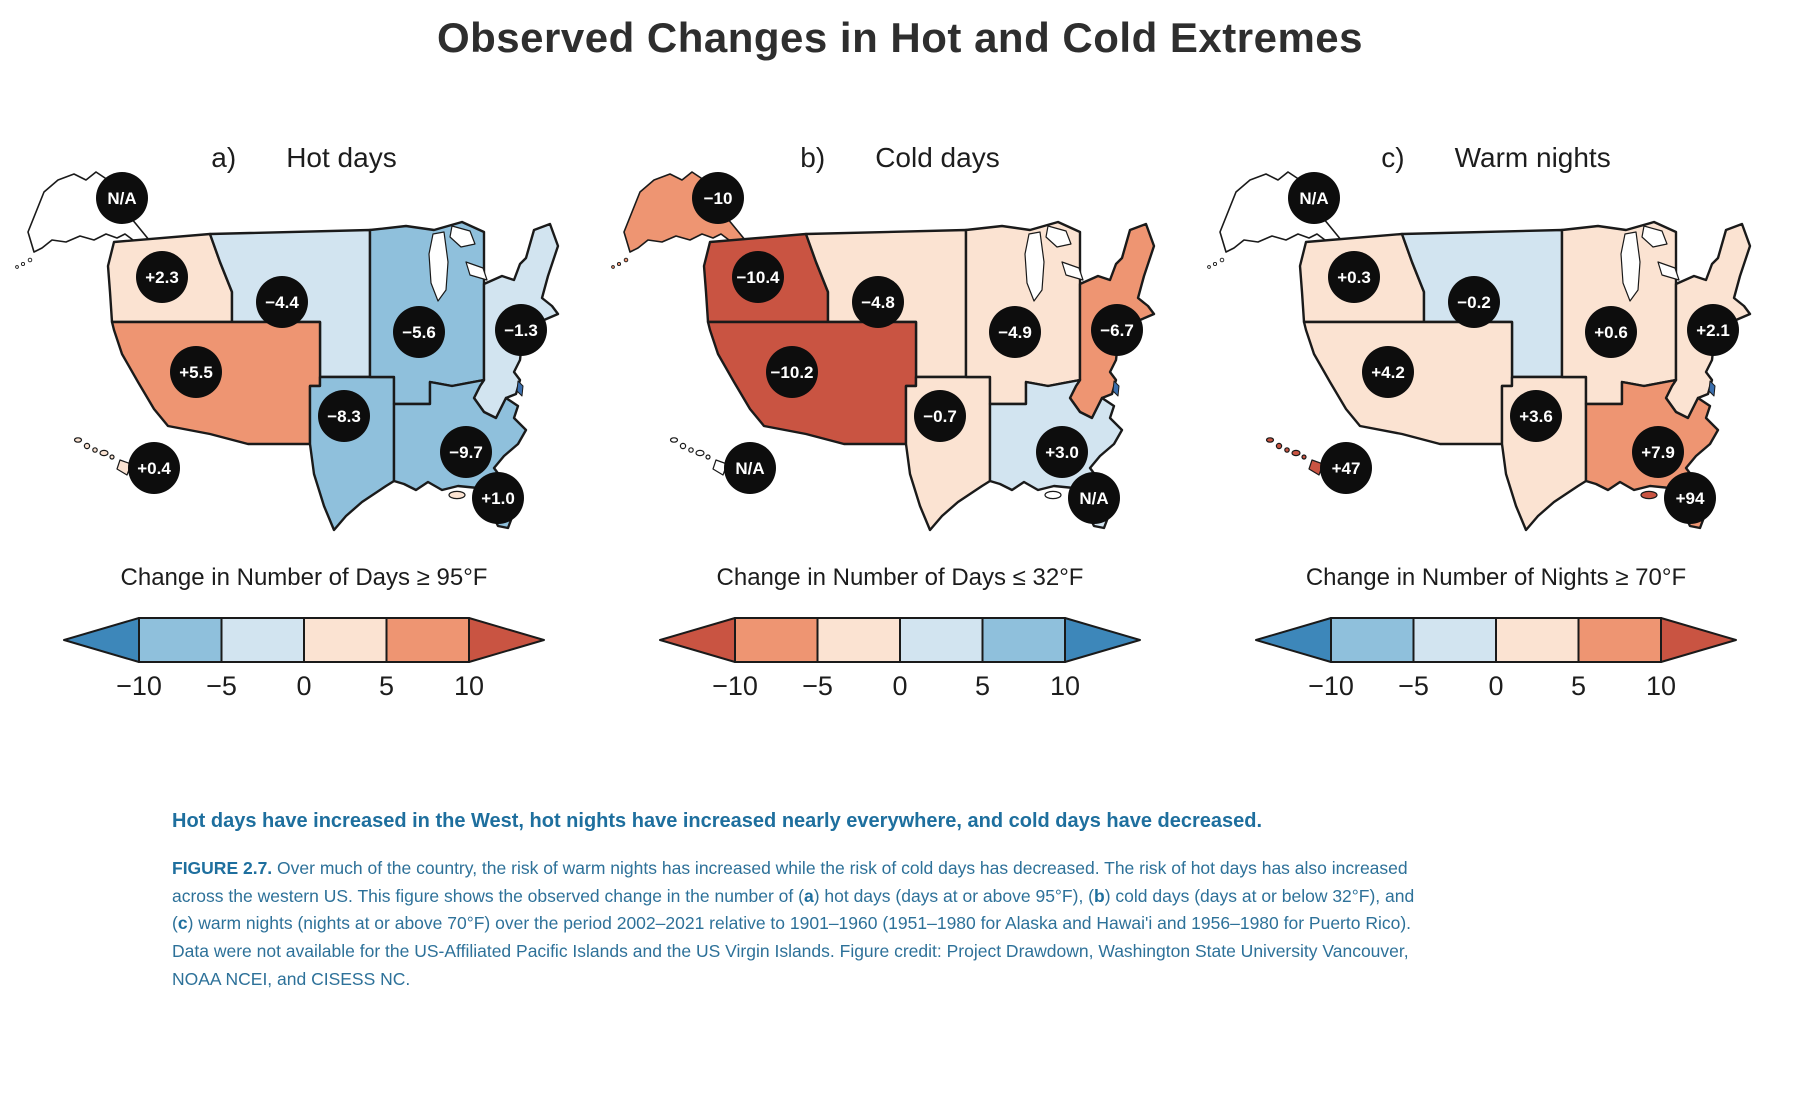 The image size is (1800, 1104). Describe the element at coordinates (1532, 157) in the screenshot. I see `panel-label: Warm nights` at that location.